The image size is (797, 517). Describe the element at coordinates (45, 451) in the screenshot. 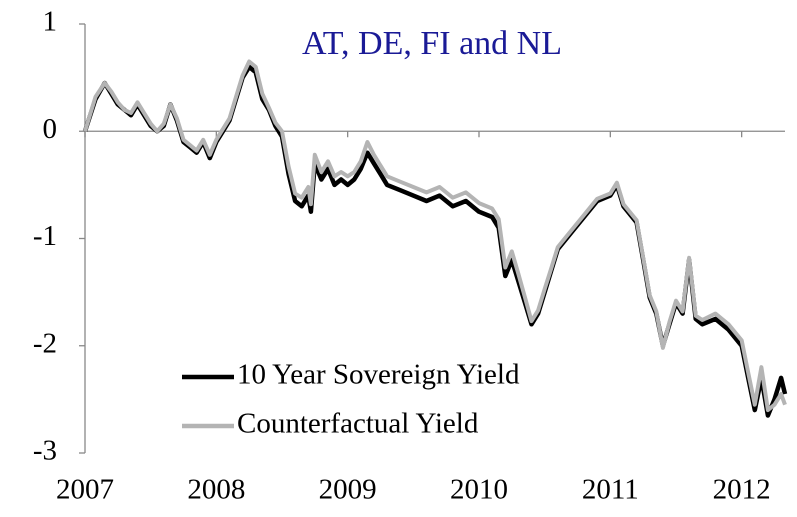

I see `y-tick-label: -3` at that location.